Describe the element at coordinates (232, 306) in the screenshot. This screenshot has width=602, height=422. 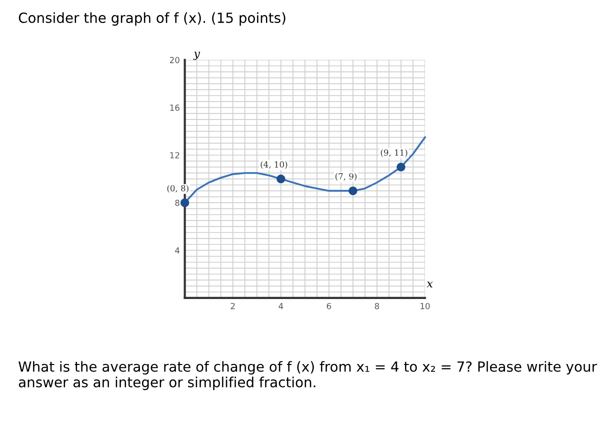
I see `x-tick-label: 2` at that location.